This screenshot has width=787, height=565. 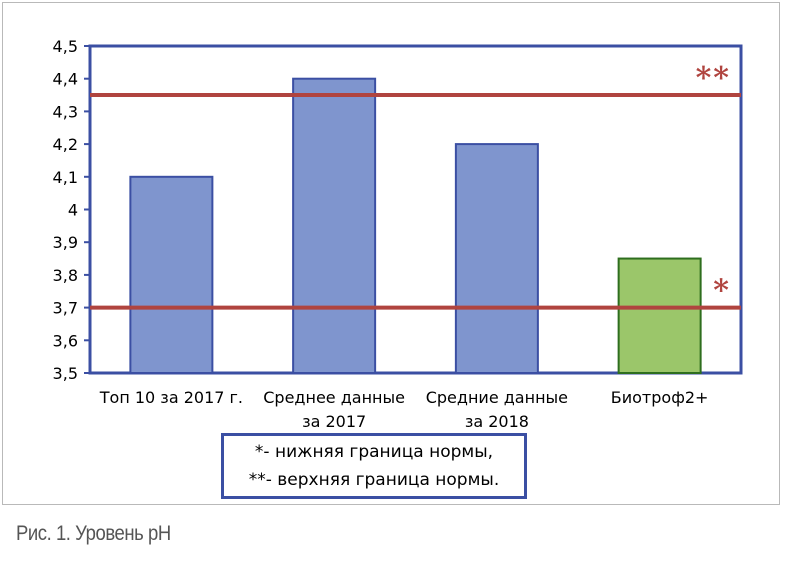 What do you see at coordinates (334, 421) in the screenshot?
I see `x-tick-label: за 2017` at bounding box center [334, 421].